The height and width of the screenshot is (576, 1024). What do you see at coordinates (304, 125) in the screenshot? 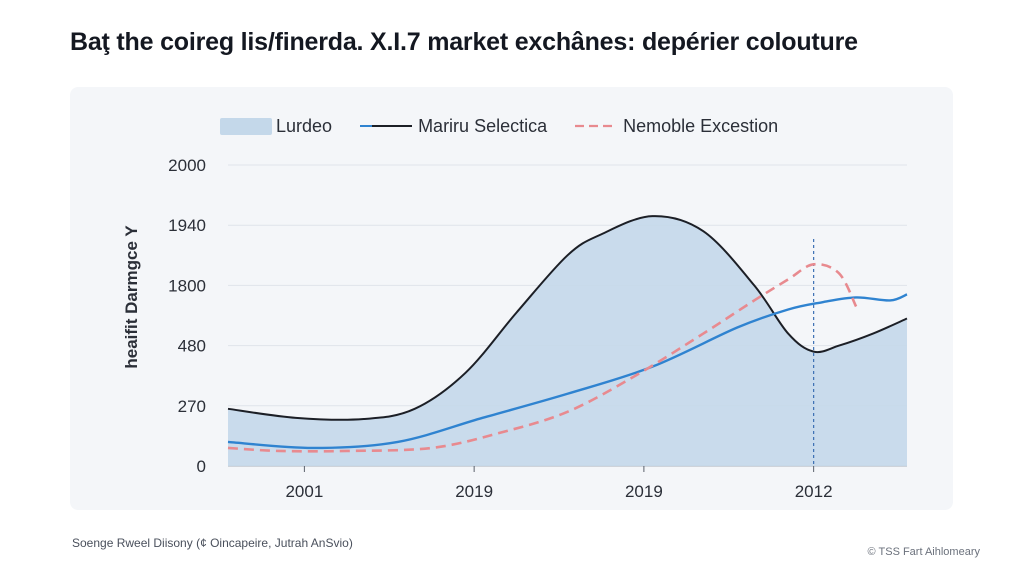
I see `legend-label: Lurdeo` at bounding box center [304, 125].